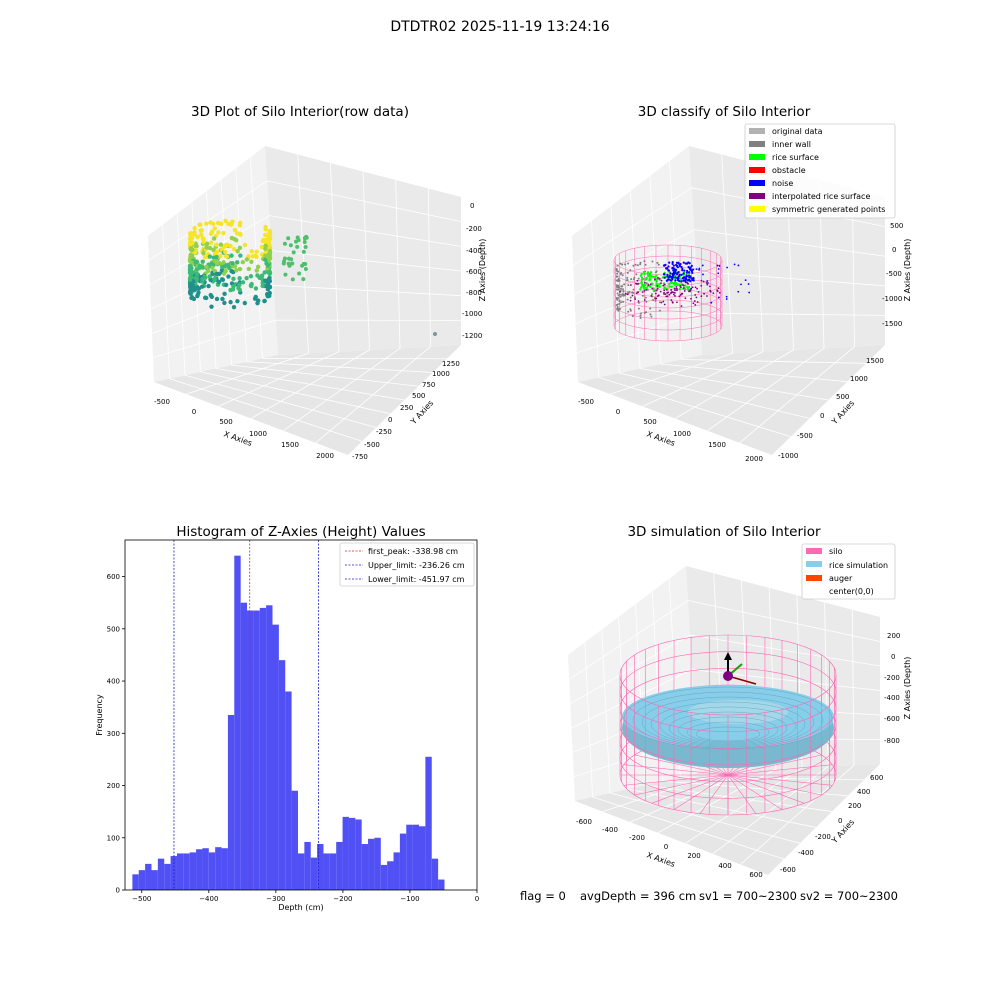 Image resolution: width=1000 pixels, height=1000 pixels. I want to click on classify-x-tick: 500, so click(649, 422).